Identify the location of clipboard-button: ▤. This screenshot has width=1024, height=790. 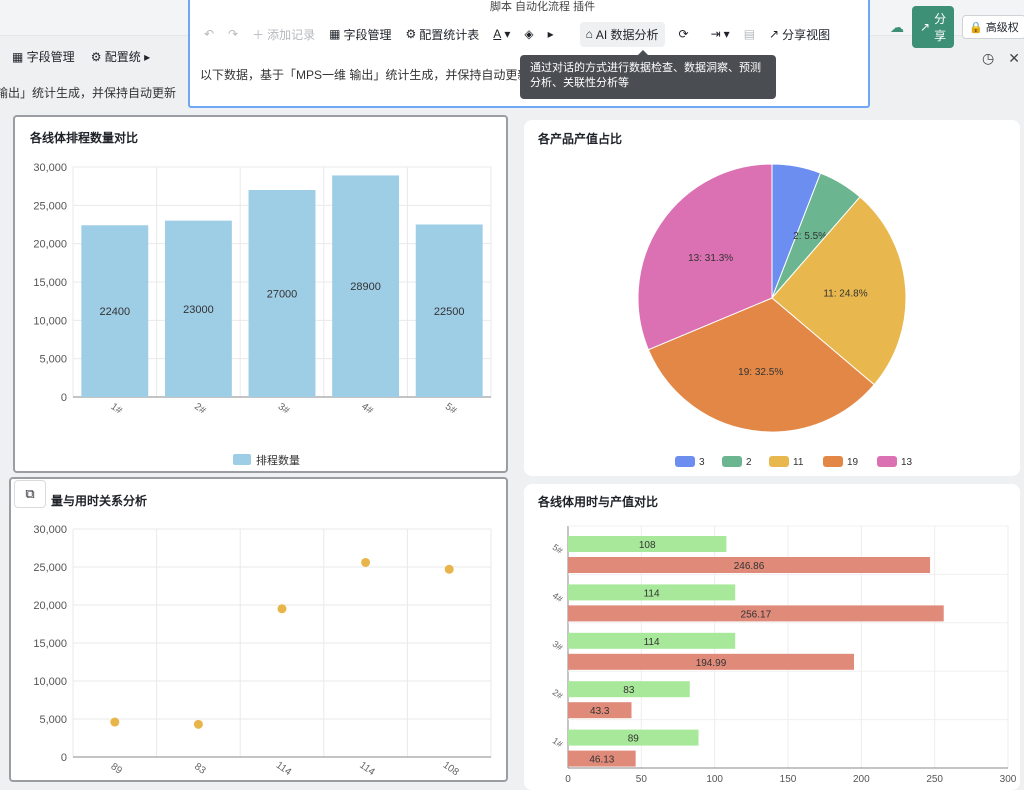
(749, 34).